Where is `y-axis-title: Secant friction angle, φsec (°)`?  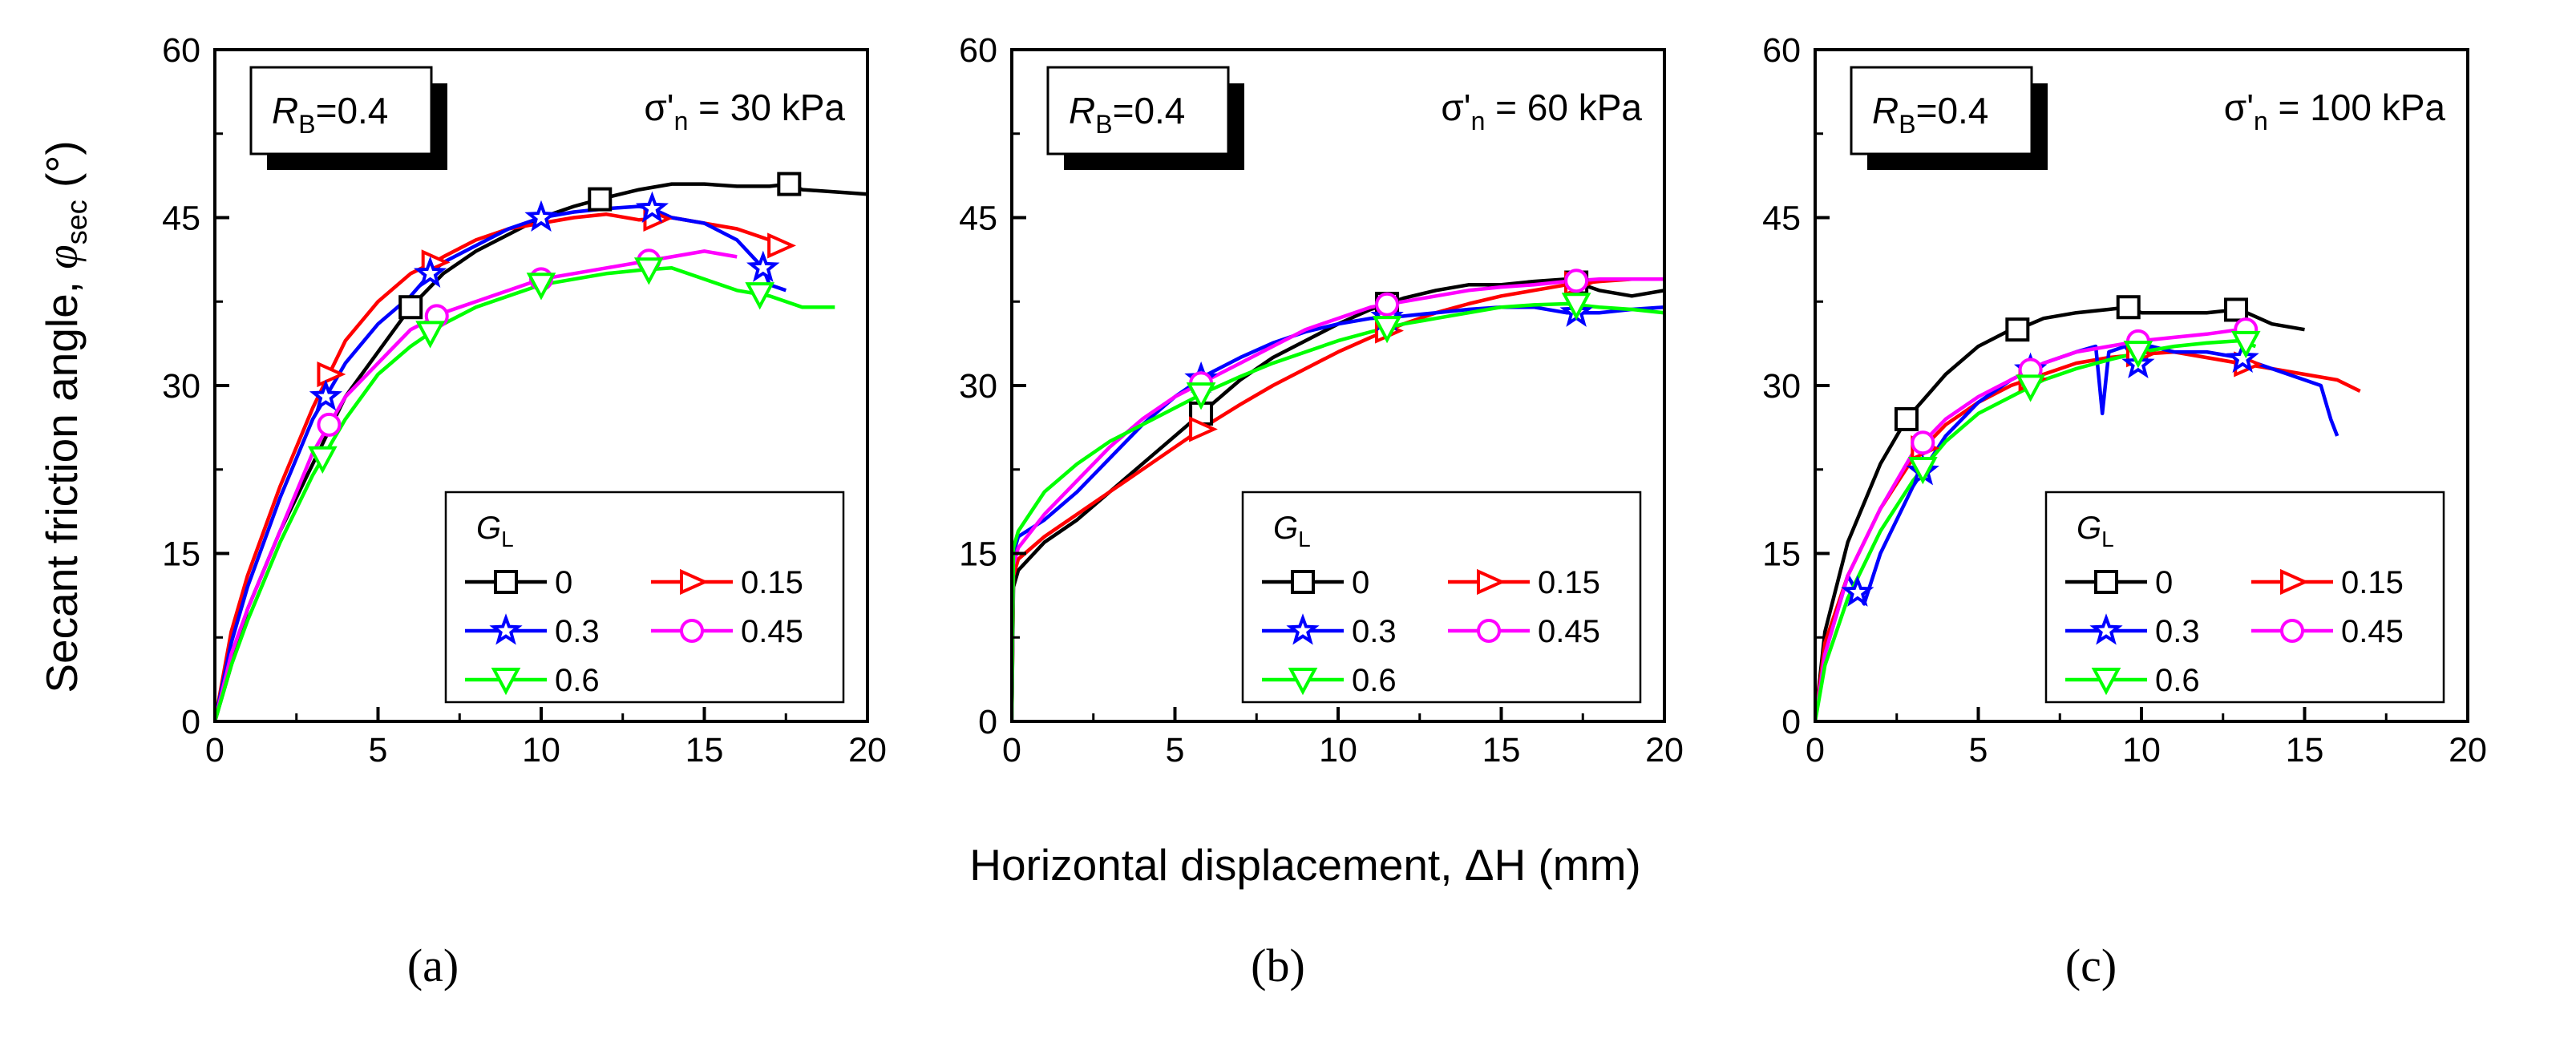
y-axis-title: Secant friction angle, φsec (°) is located at coordinates (65, 416).